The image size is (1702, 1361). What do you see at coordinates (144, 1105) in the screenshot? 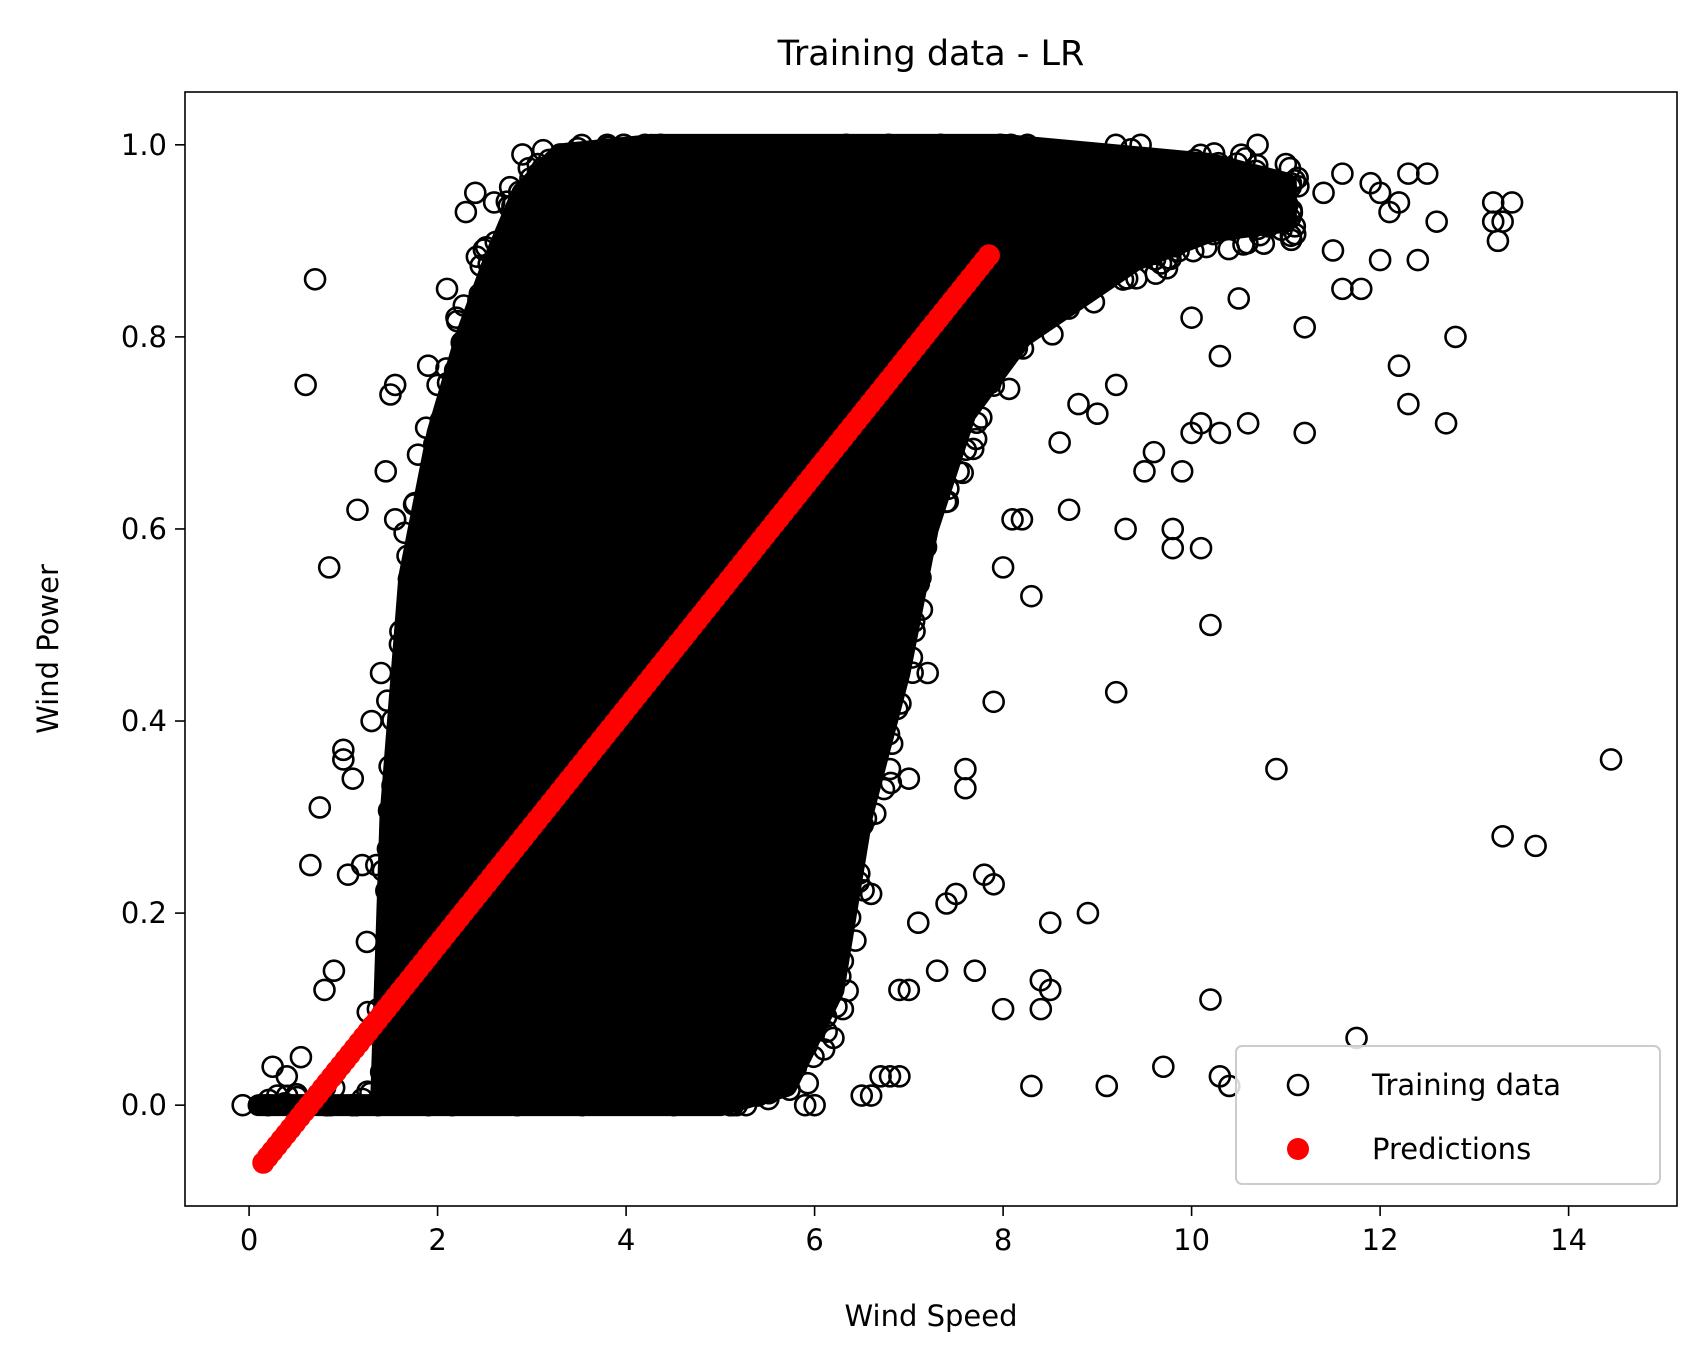
I see `y-tick-label: 0.0` at bounding box center [144, 1105].